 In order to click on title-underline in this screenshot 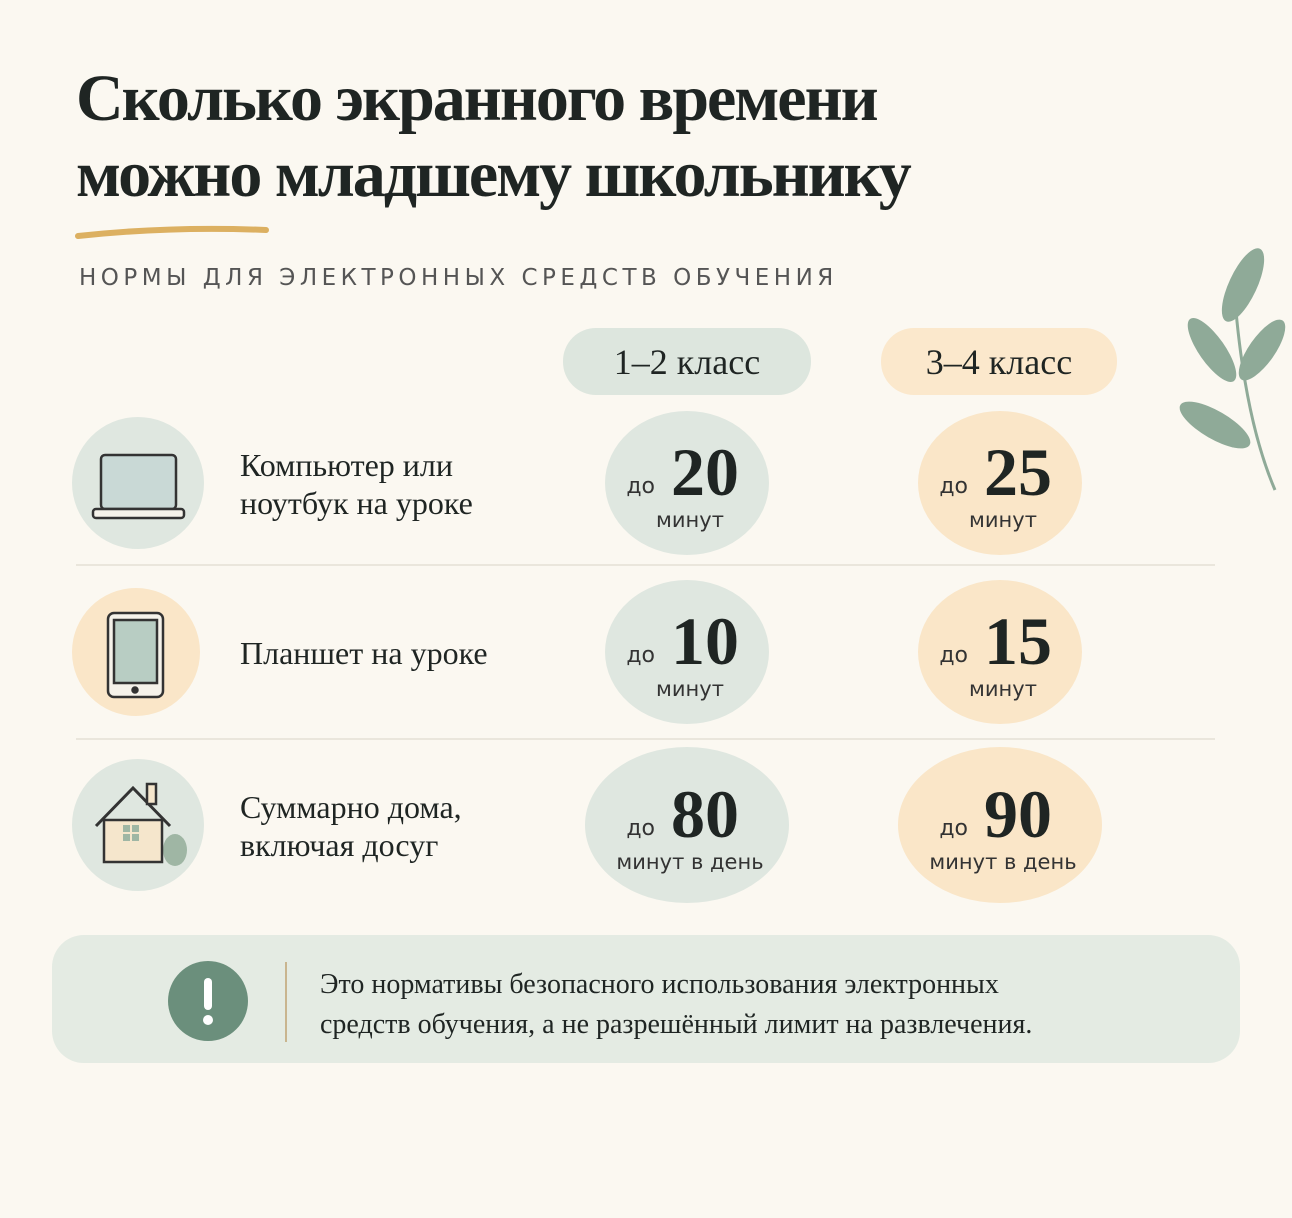, I will do `click(172, 232)`.